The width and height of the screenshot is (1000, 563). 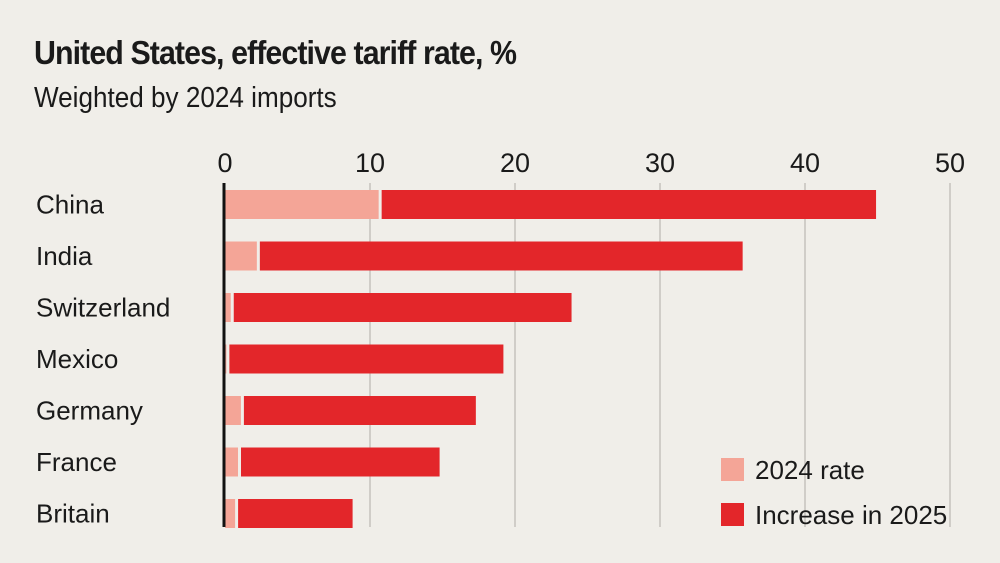 I want to click on legend-label: Increase in 2025, so click(x=851, y=515).